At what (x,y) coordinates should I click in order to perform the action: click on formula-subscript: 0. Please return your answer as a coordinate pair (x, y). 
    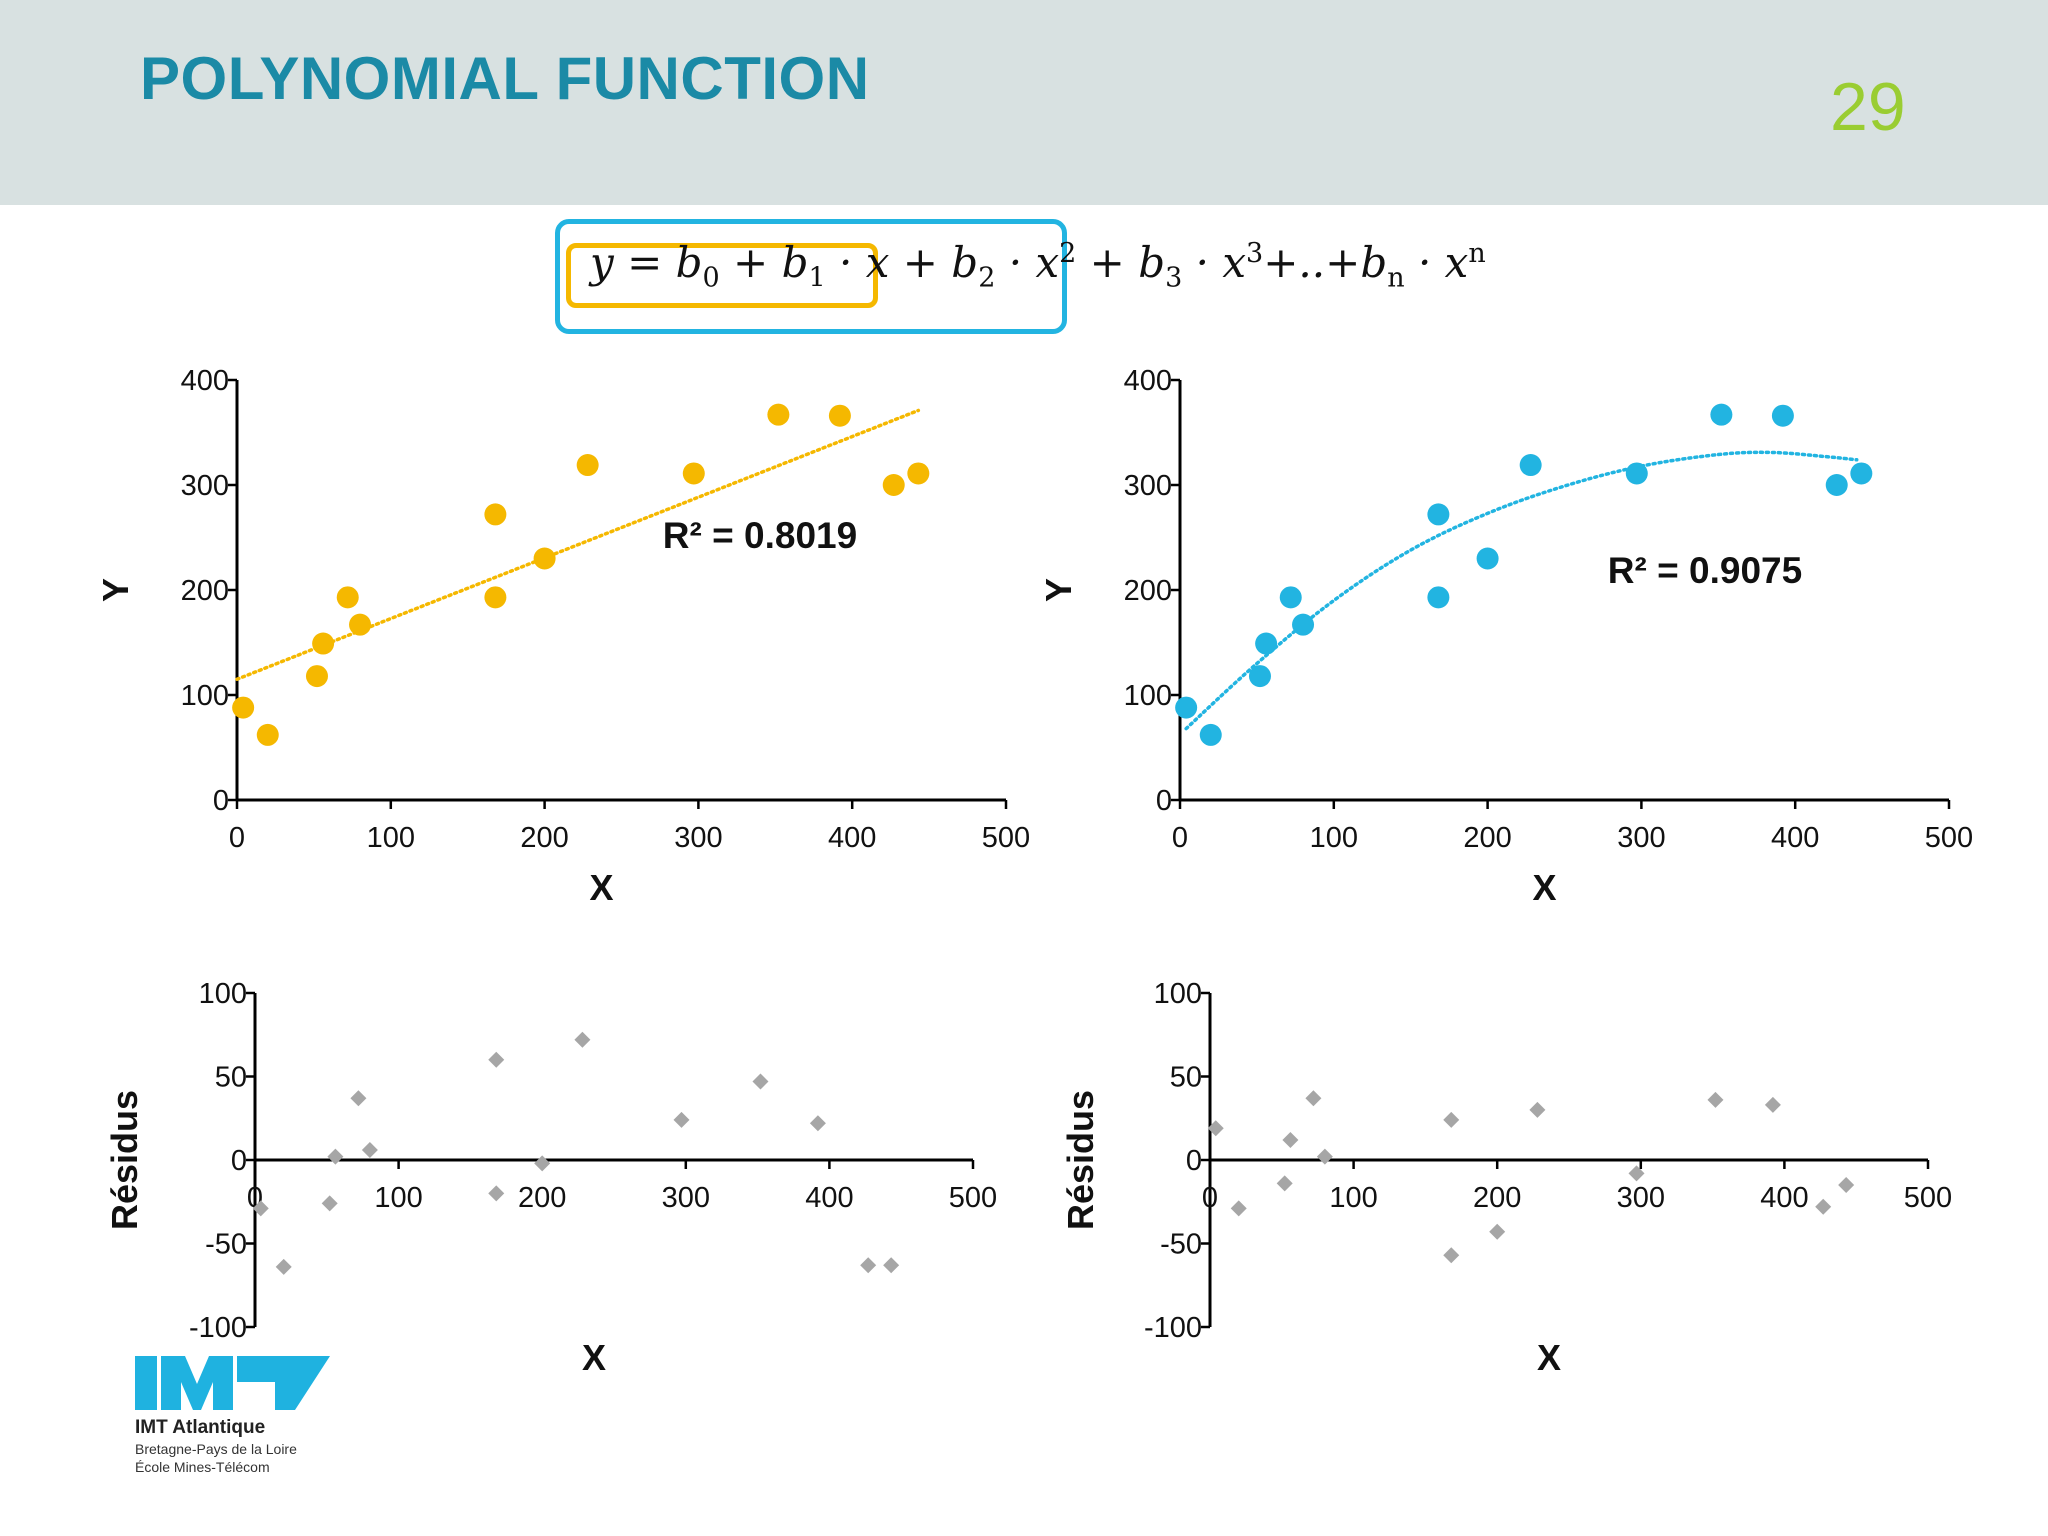
    Looking at the image, I should click on (711, 278).